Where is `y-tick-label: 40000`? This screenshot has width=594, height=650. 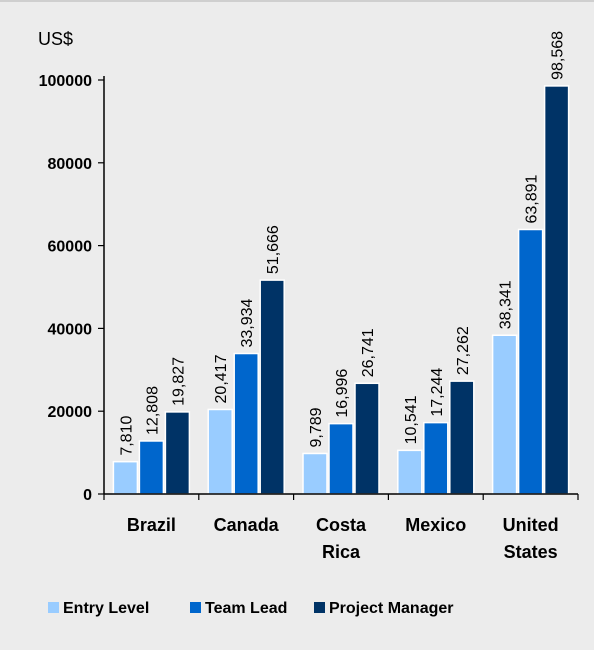 y-tick-label: 40000 is located at coordinates (70, 329).